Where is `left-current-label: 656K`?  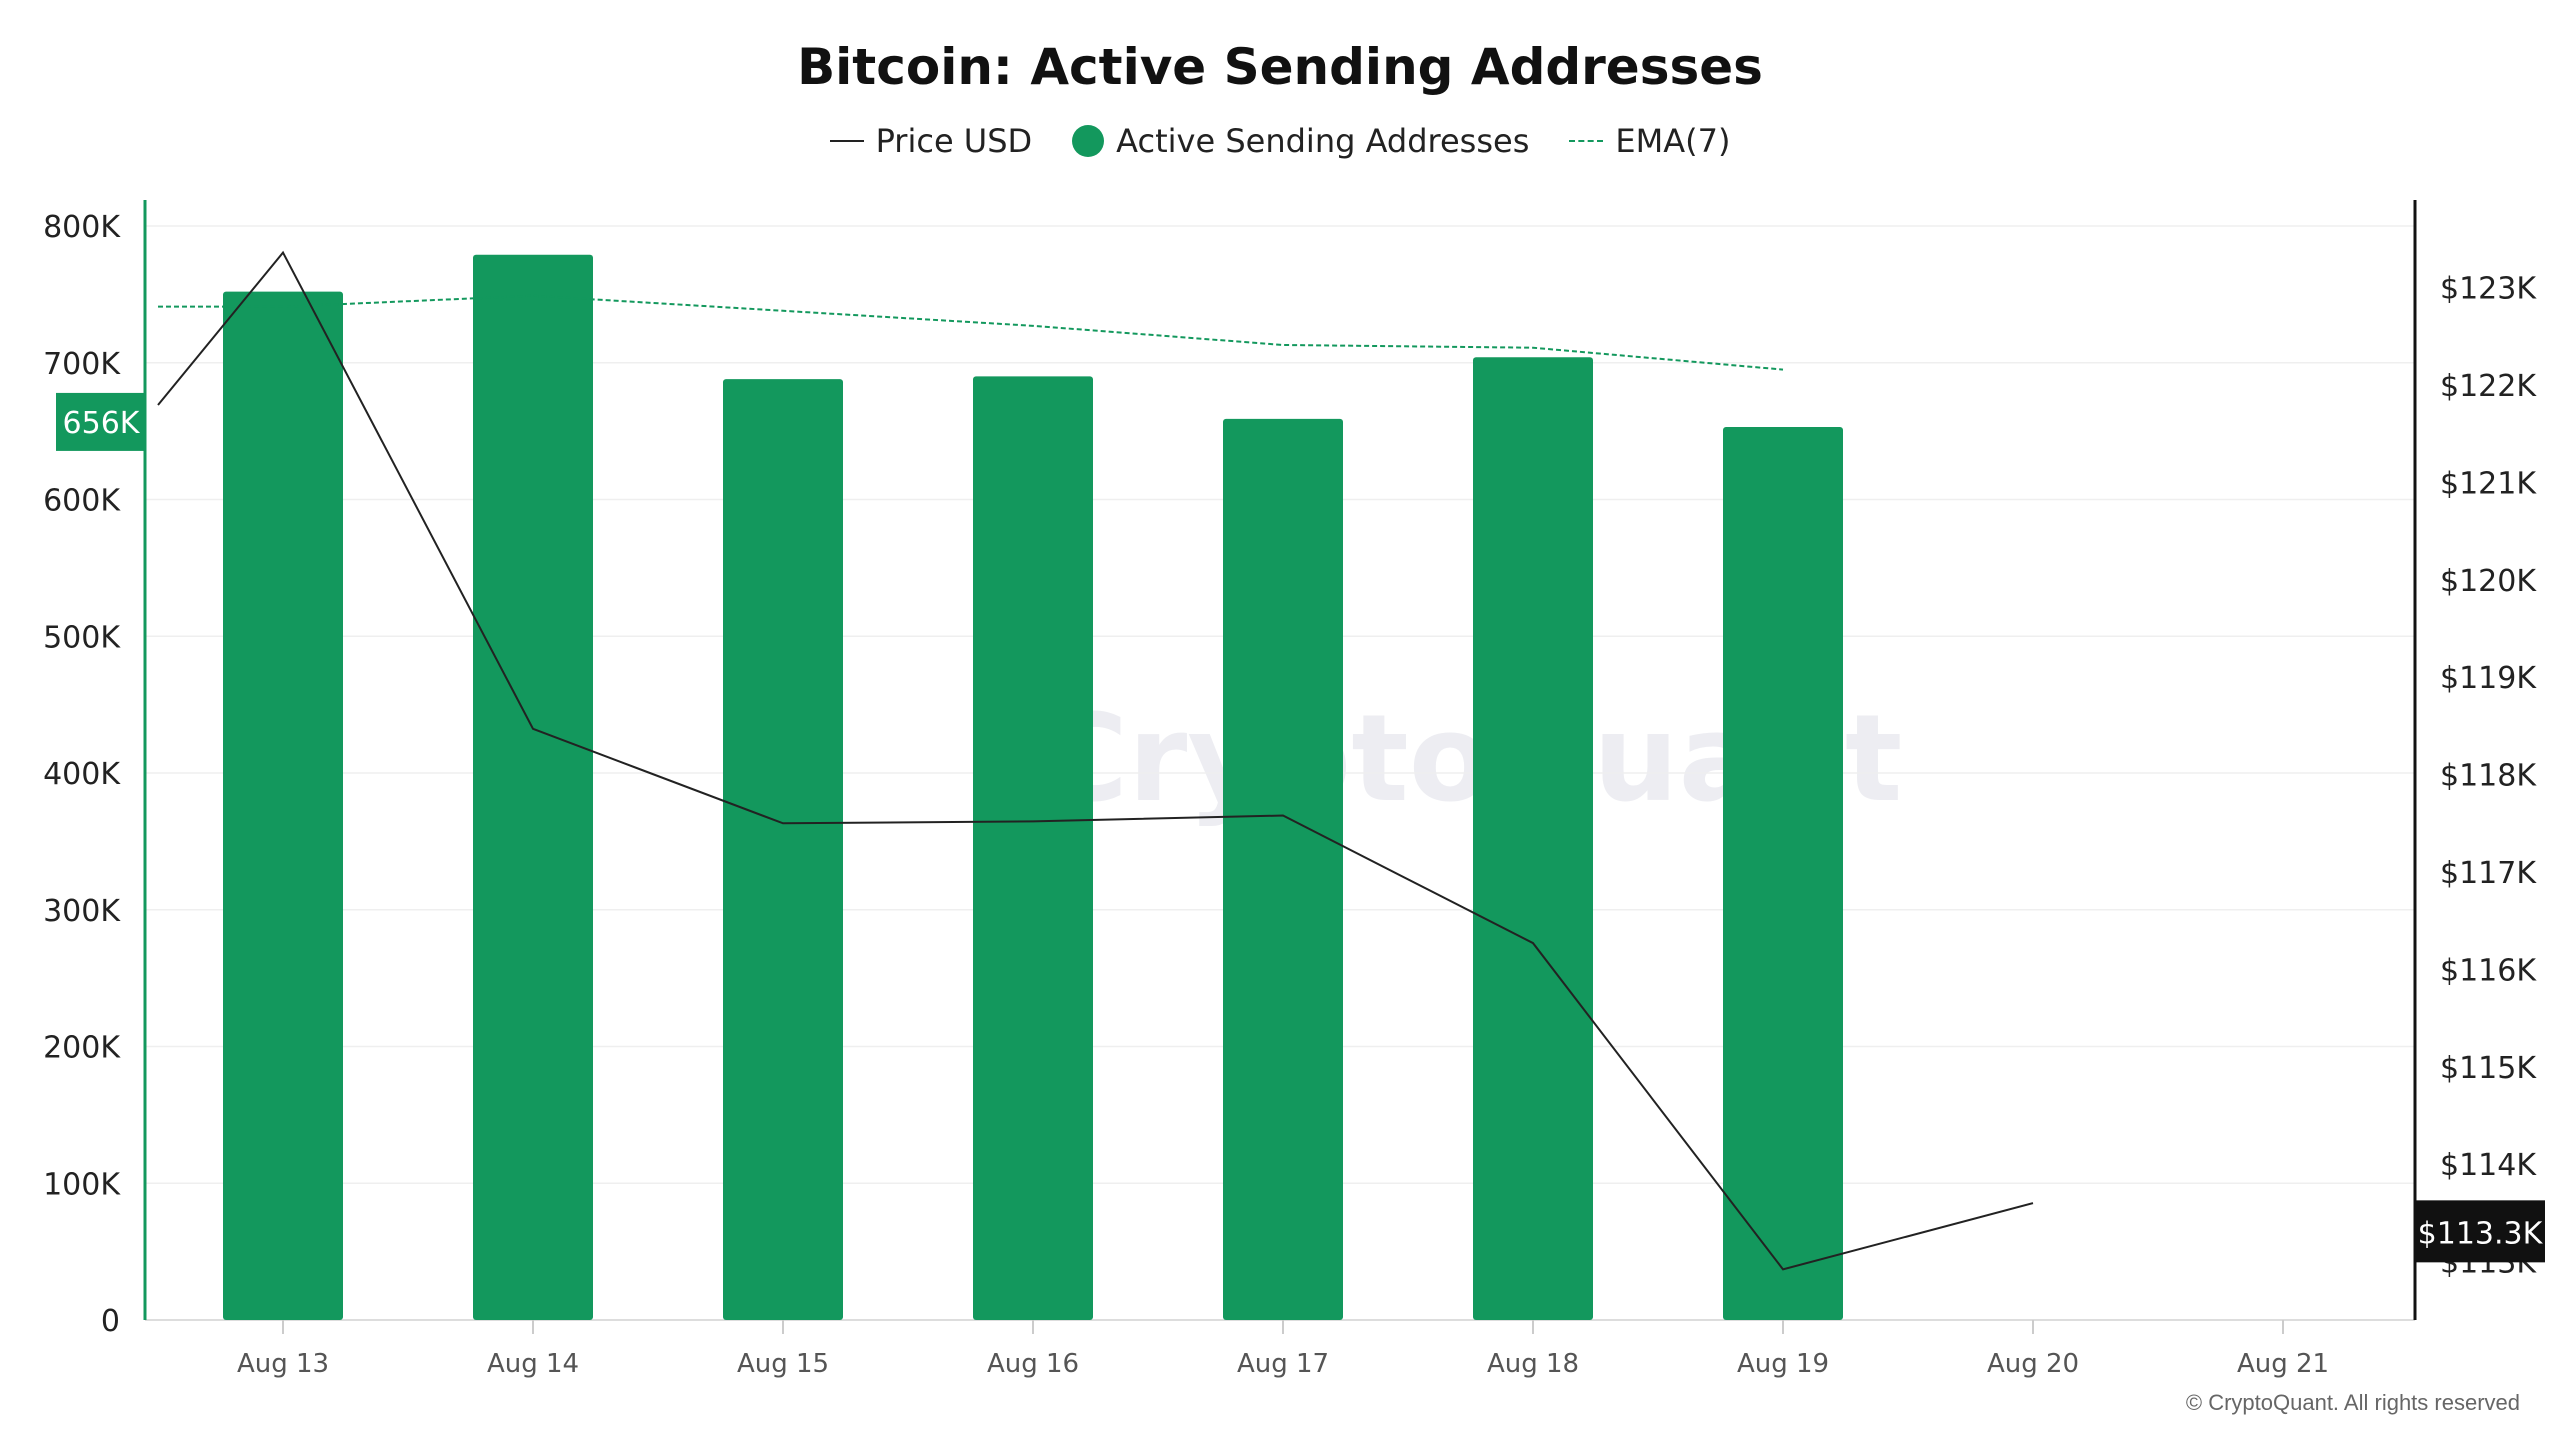
left-current-label: 656K is located at coordinates (102, 423).